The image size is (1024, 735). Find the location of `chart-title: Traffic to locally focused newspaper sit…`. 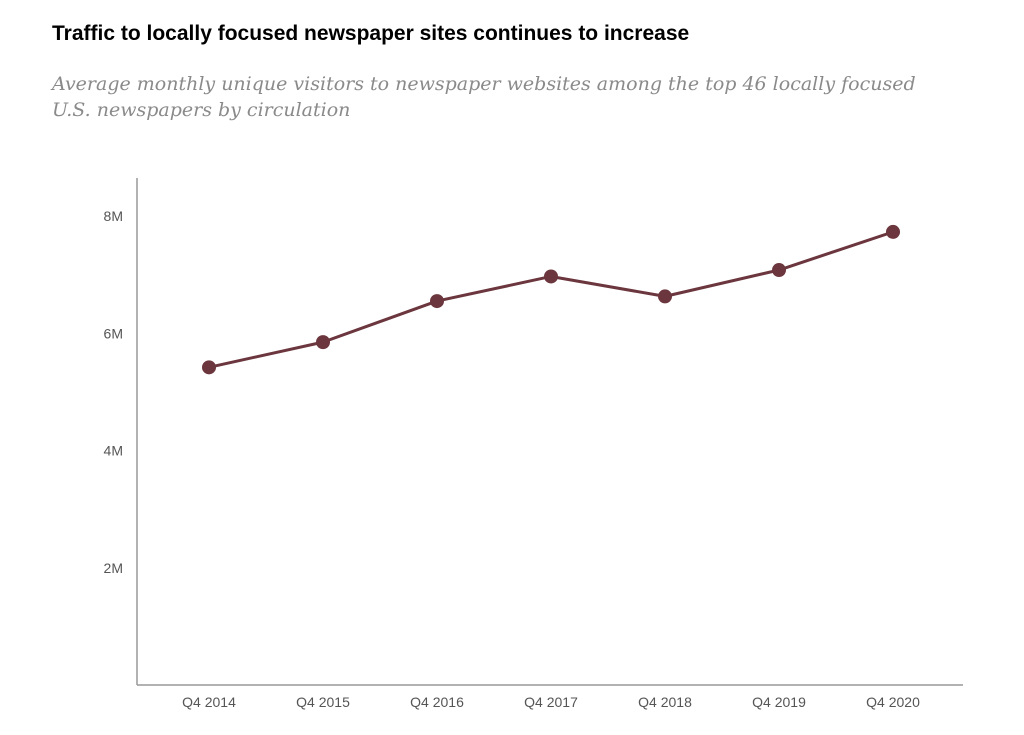

chart-title: Traffic to locally focused newspaper sit… is located at coordinates (371, 33).